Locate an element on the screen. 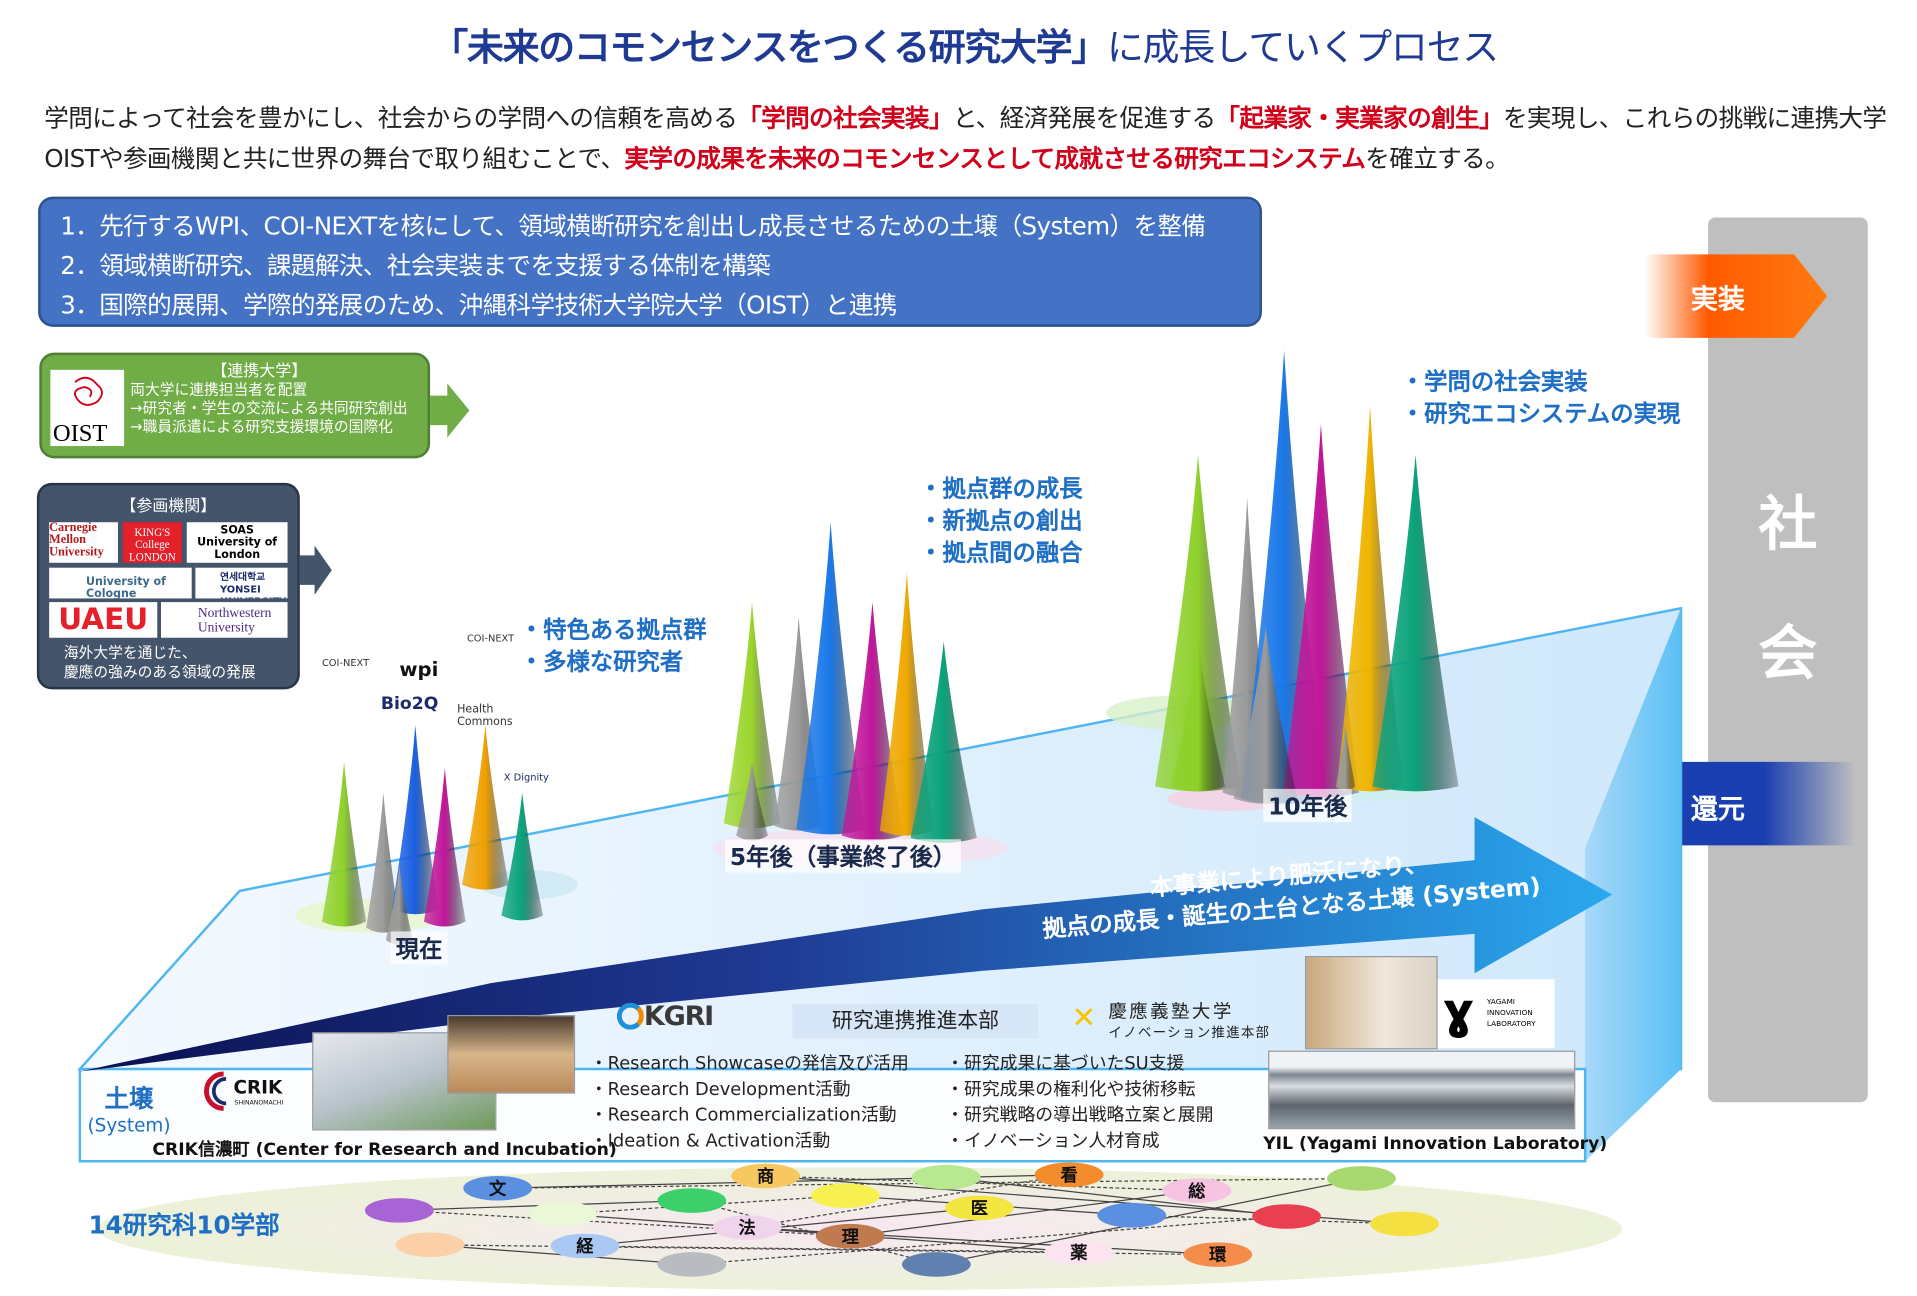  goal-item: 3．国際的展開、学際的発展のため、沖縄科学技術大学院大学（OIST）と連携 is located at coordinates (478, 304).